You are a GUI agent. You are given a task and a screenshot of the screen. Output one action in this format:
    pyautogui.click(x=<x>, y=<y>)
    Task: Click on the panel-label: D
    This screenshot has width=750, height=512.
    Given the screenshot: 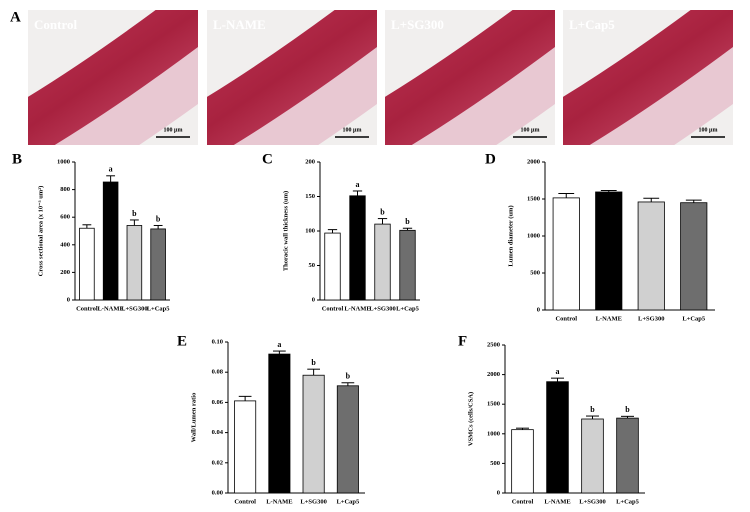 What is the action you would take?
    pyautogui.click(x=490, y=159)
    